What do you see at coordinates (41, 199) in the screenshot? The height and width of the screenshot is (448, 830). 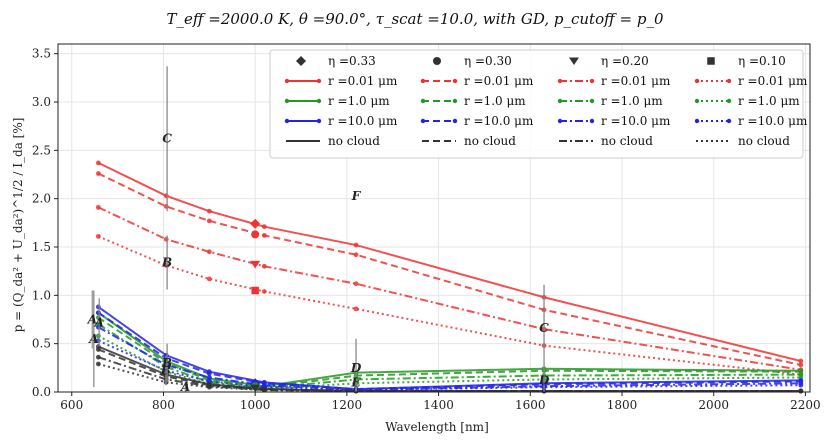 I see `y-tick-label: 2.0` at bounding box center [41, 199].